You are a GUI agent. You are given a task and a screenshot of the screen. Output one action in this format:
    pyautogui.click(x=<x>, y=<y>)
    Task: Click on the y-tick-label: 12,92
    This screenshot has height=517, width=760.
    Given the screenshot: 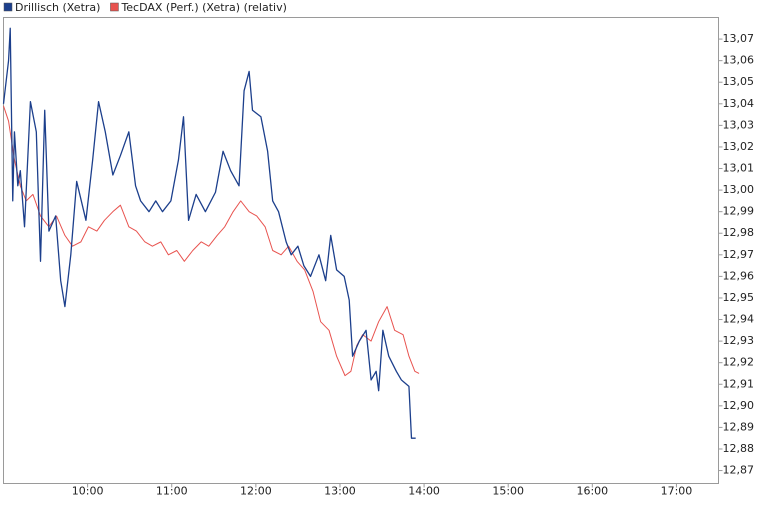 What is the action you would take?
    pyautogui.click(x=739, y=362)
    